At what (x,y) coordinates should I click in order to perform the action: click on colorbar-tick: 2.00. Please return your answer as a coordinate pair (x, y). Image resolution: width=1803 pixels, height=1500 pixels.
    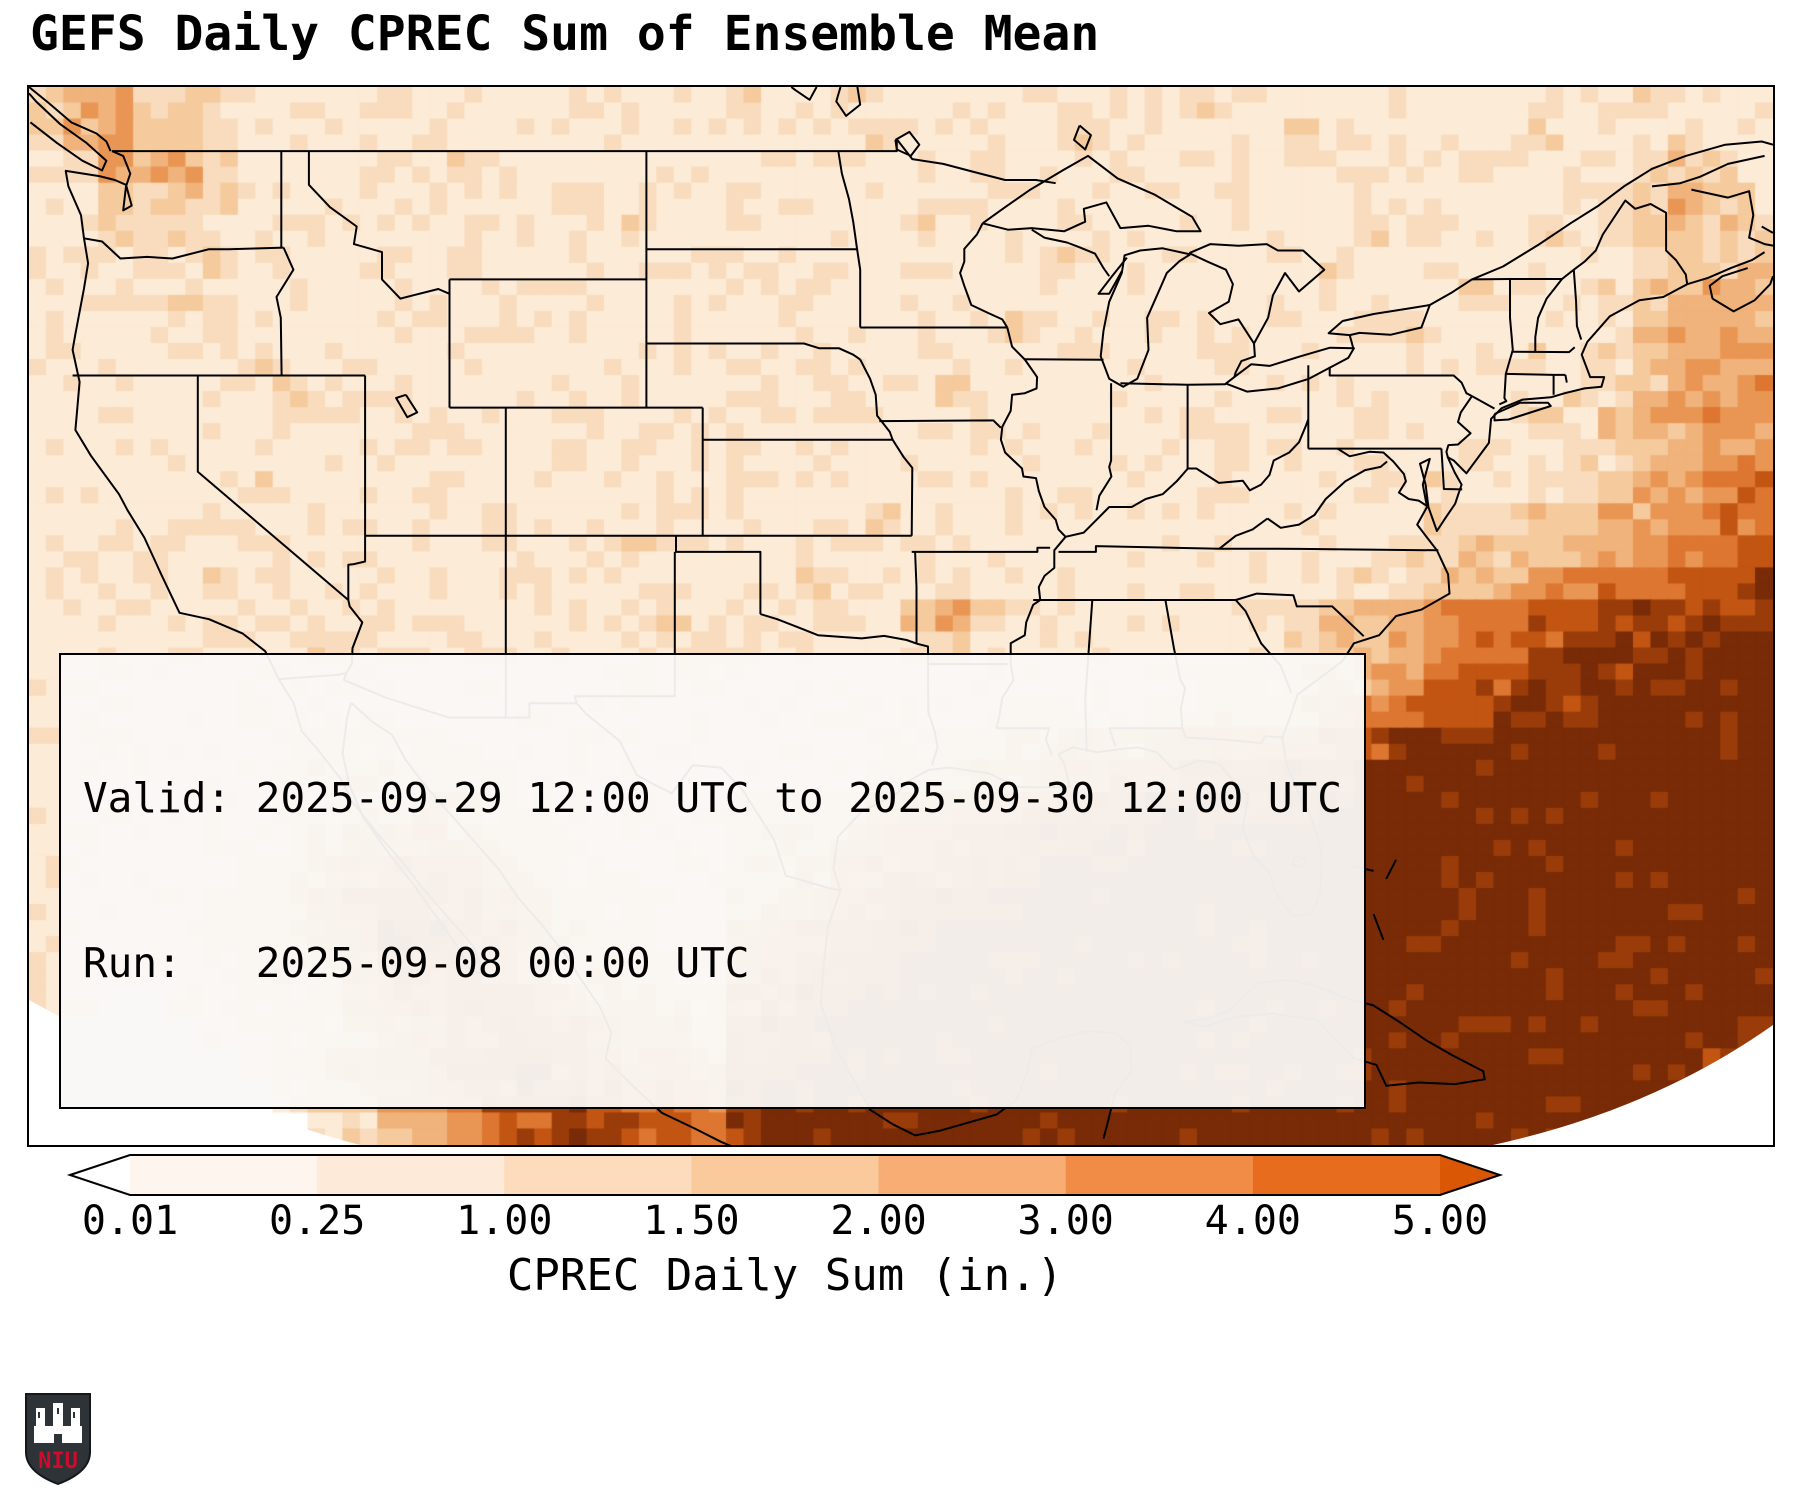
    Looking at the image, I should click on (878, 1221).